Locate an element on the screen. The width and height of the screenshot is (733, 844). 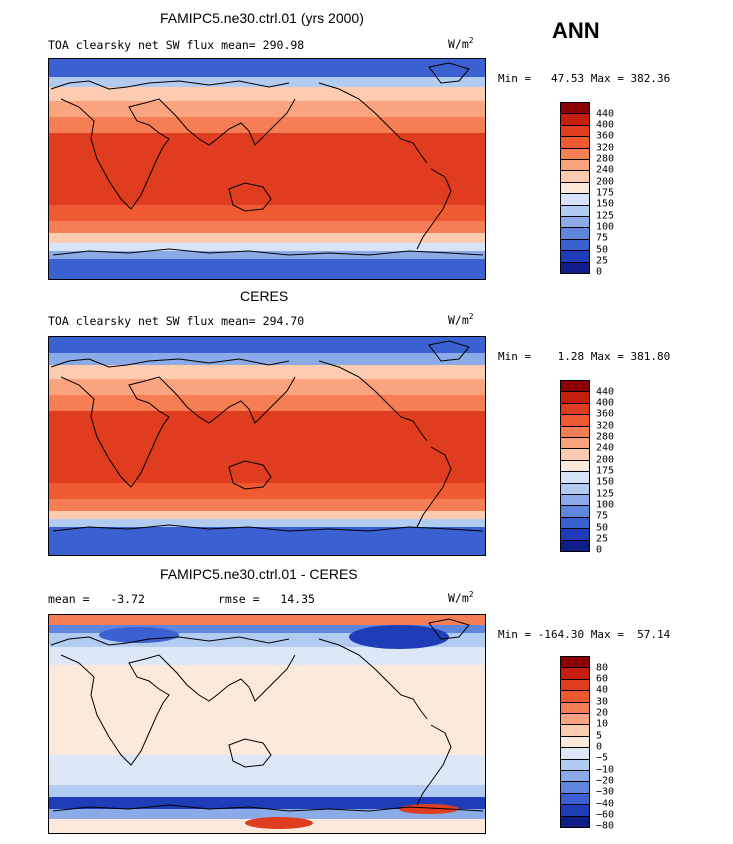
colorbar-tick-label: −60 is located at coordinates (605, 815).